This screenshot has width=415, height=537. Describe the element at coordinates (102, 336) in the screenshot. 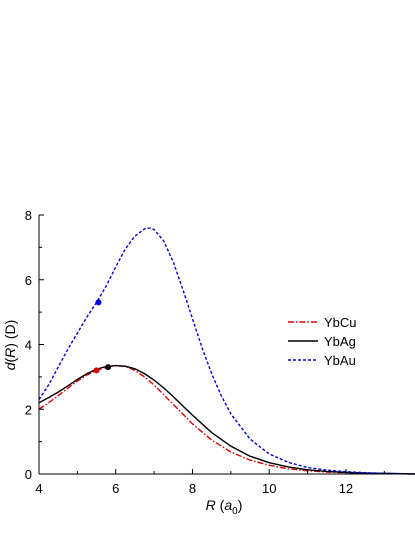

I see `marker-layer` at that location.